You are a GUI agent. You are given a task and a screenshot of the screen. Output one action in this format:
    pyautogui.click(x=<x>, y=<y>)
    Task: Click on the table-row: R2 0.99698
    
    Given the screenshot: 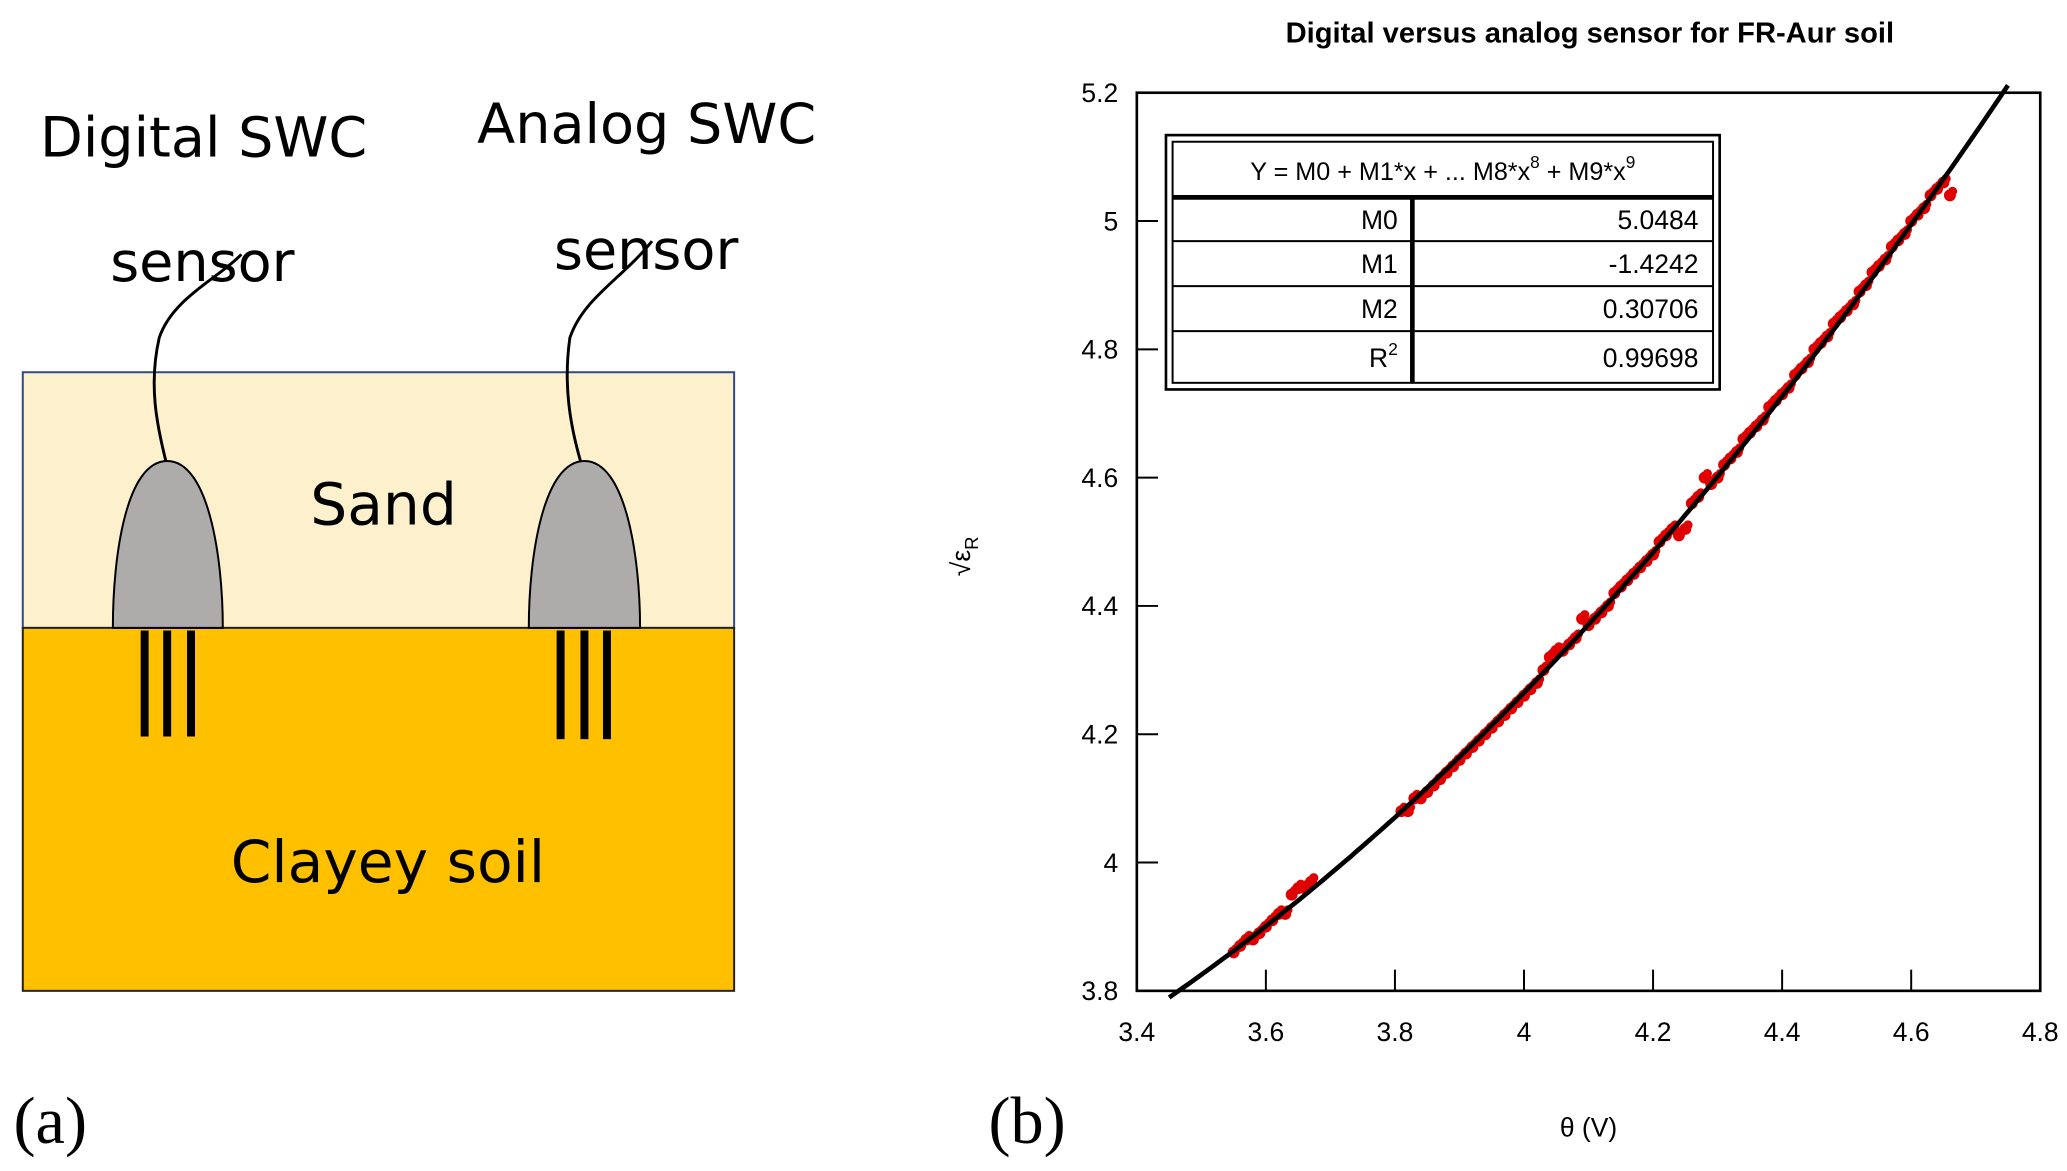 What is the action you would take?
    pyautogui.click(x=1533, y=356)
    